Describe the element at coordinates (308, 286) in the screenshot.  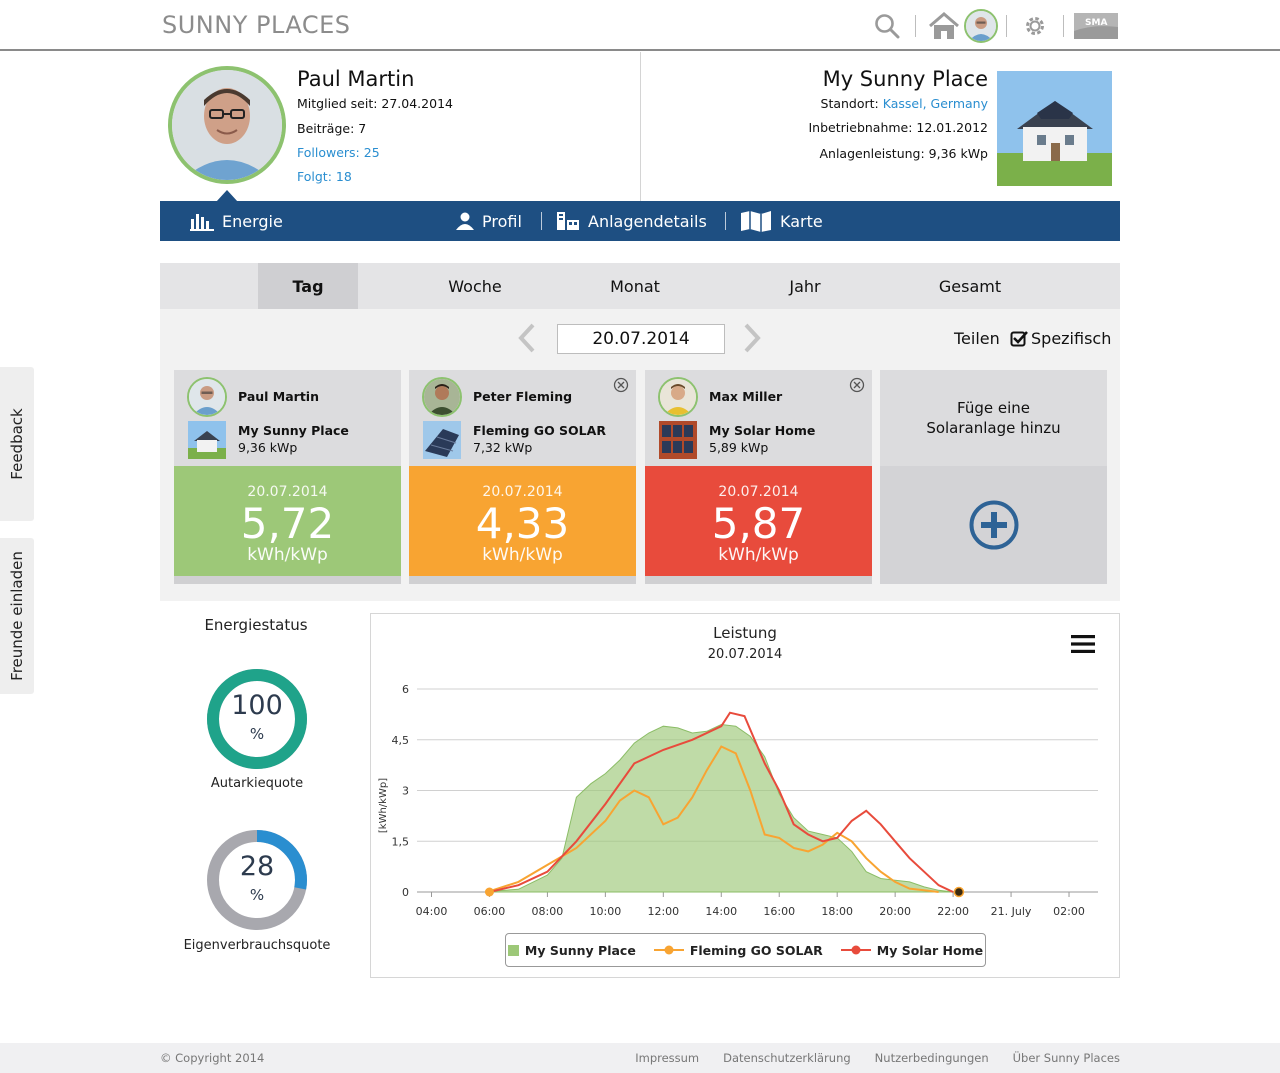
I see `tab-day: Tag` at that location.